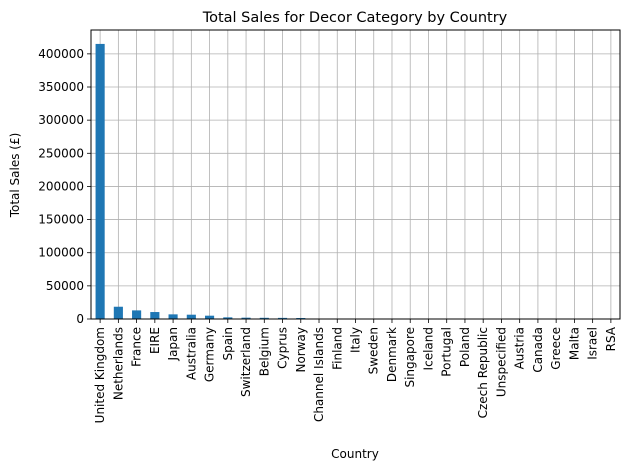 Image resolution: width=630 pixels, height=470 pixels. I want to click on x-tick-label: Austria, so click(520, 348).